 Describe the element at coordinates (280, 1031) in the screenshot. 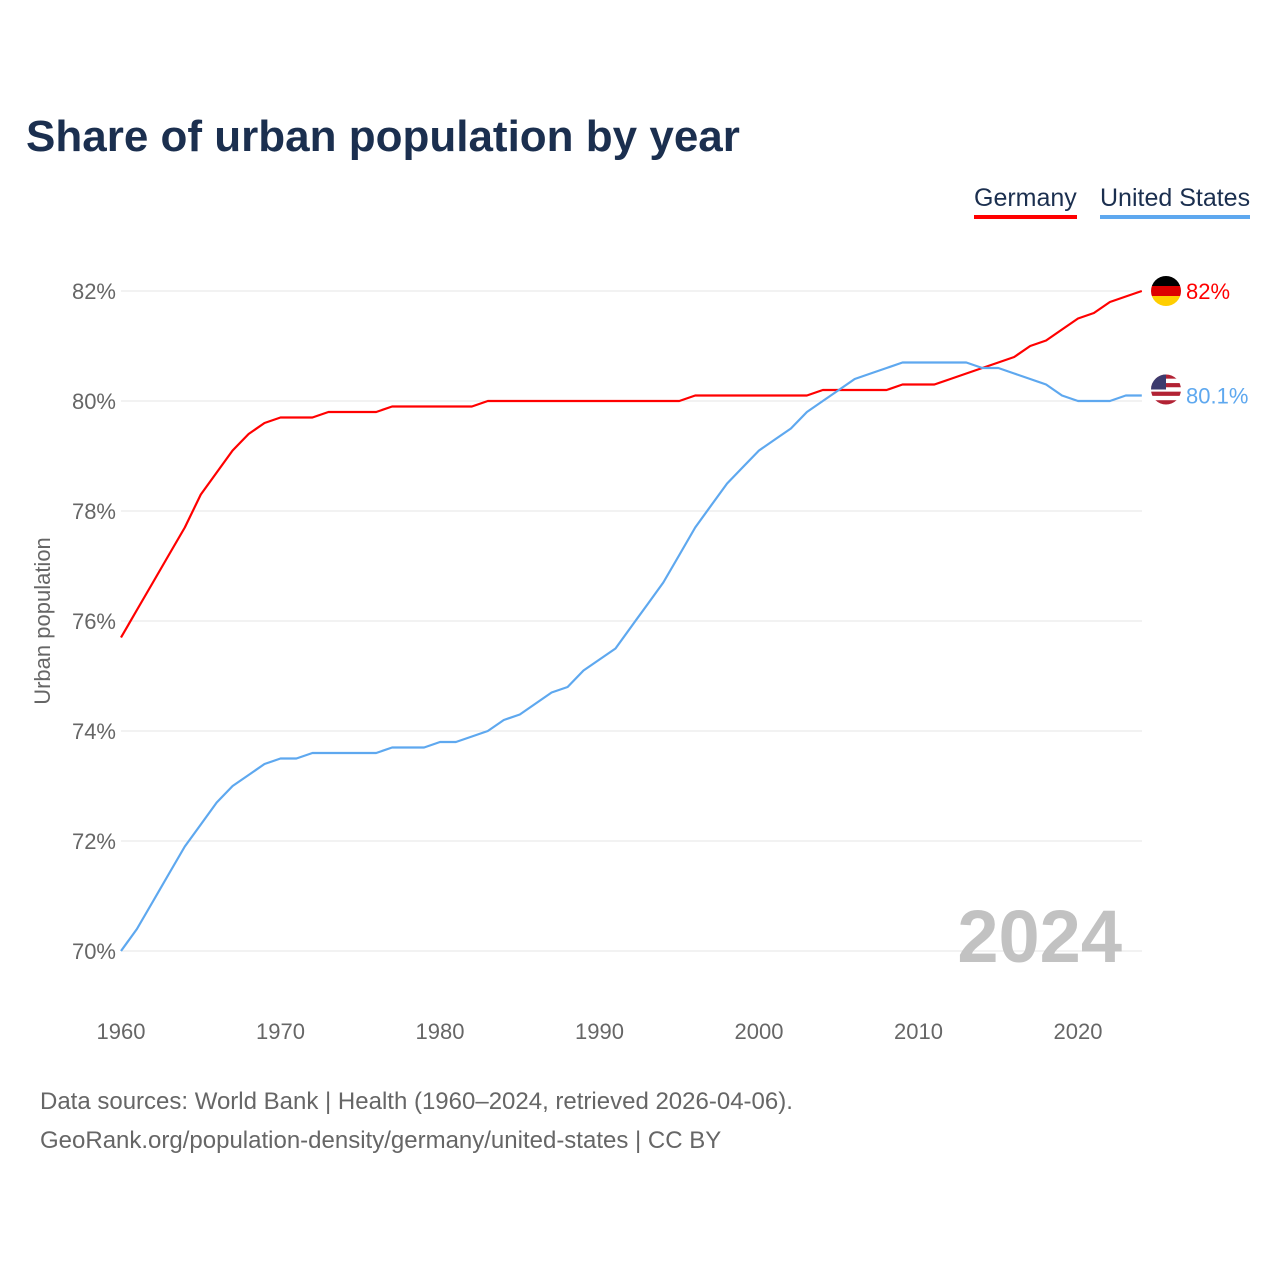

I see `x-tick-label: 1970` at that location.